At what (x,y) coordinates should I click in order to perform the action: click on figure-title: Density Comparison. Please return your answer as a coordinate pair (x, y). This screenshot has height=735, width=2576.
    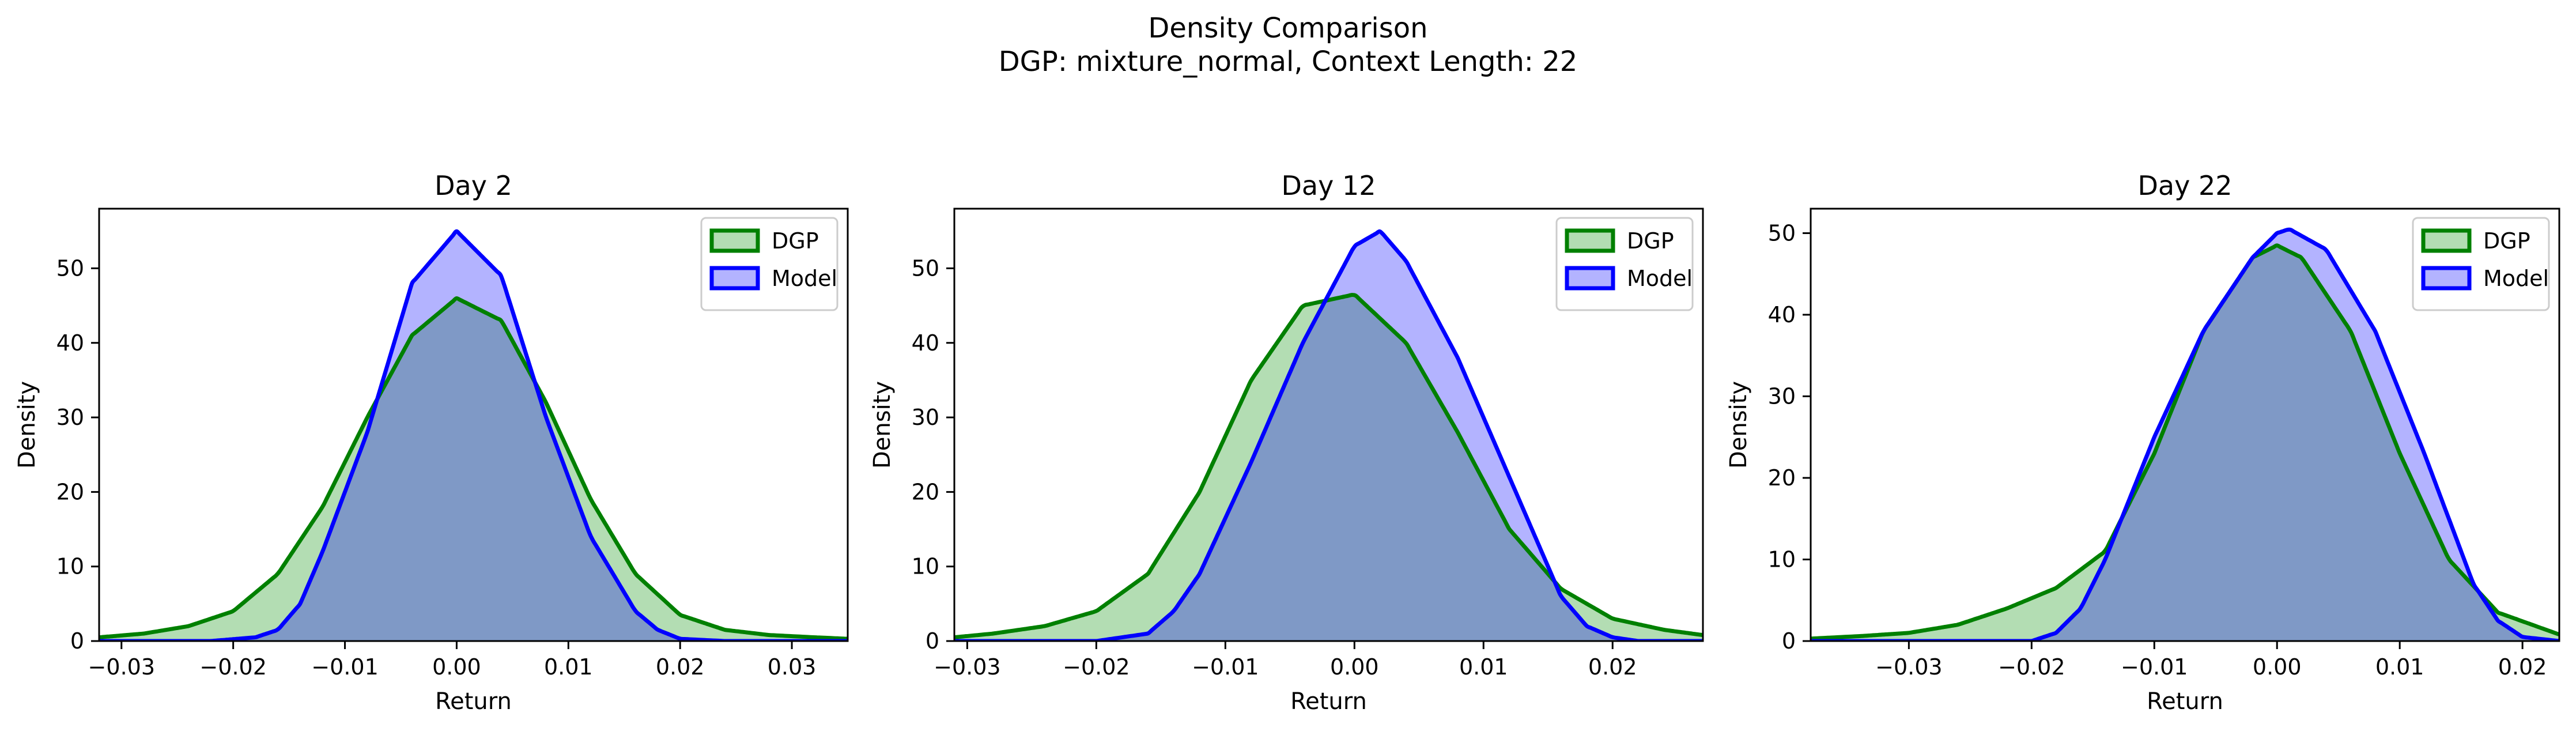
    Looking at the image, I should click on (1288, 28).